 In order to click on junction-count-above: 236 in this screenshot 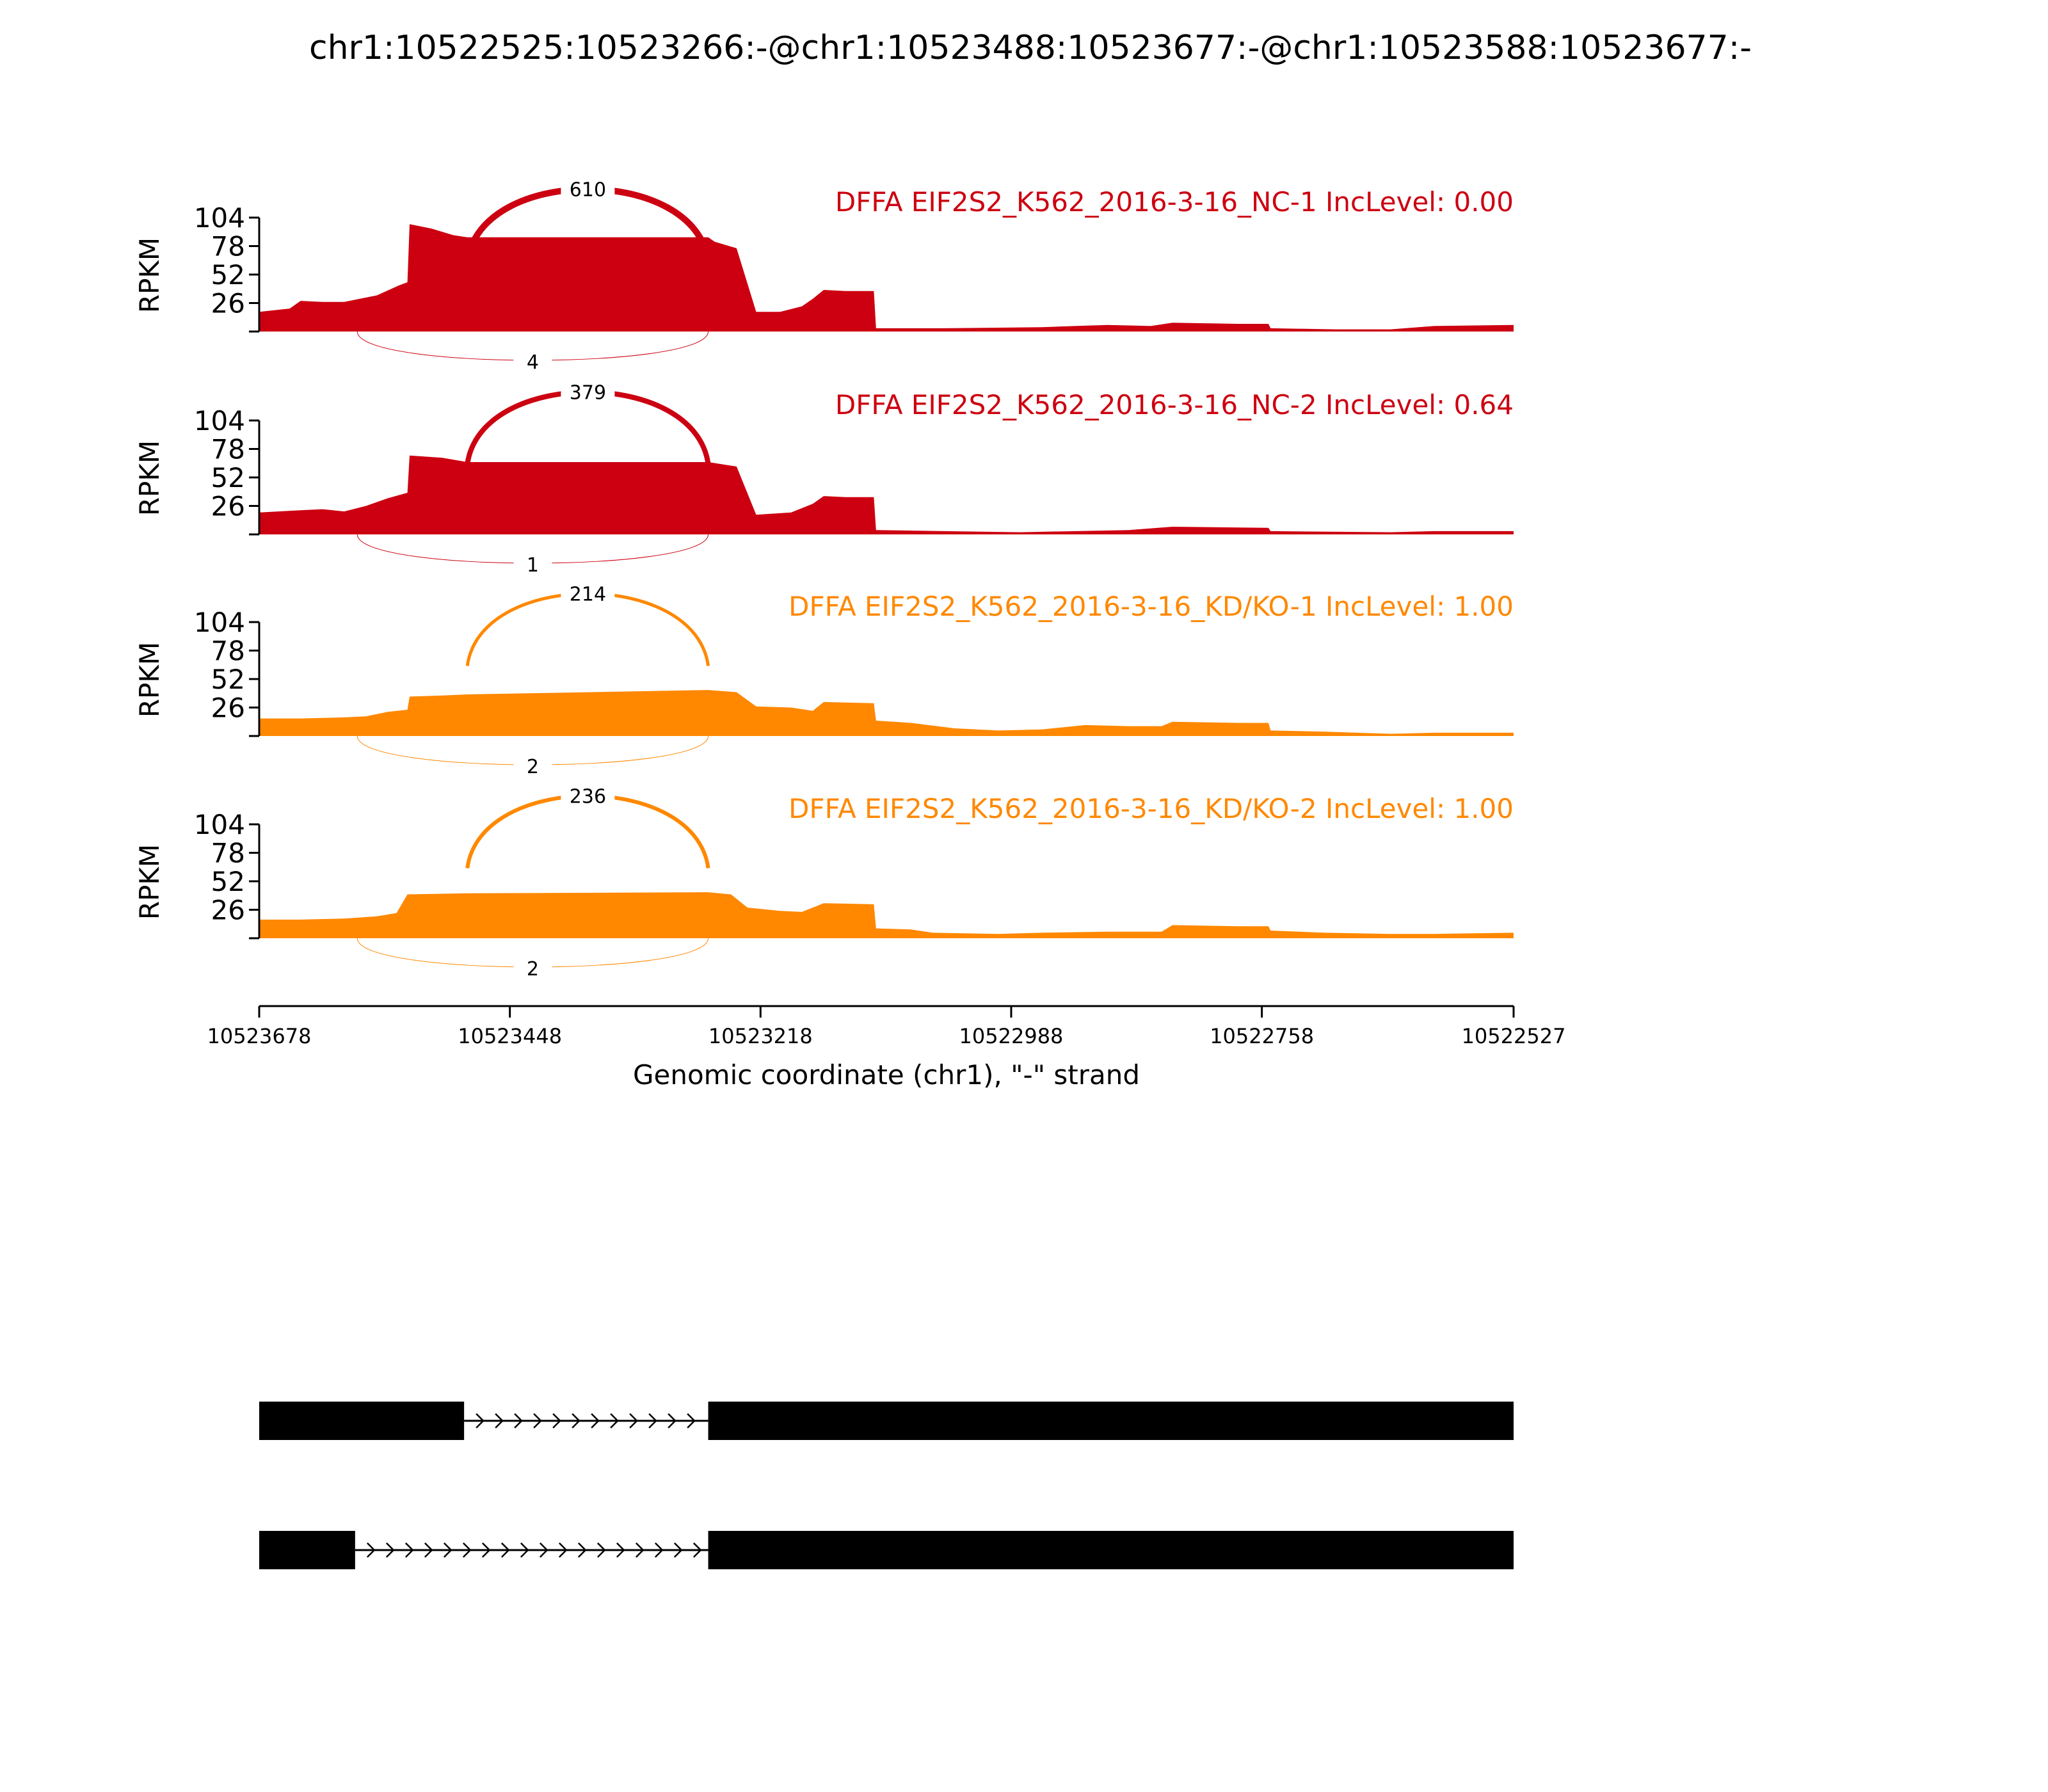, I will do `click(588, 797)`.